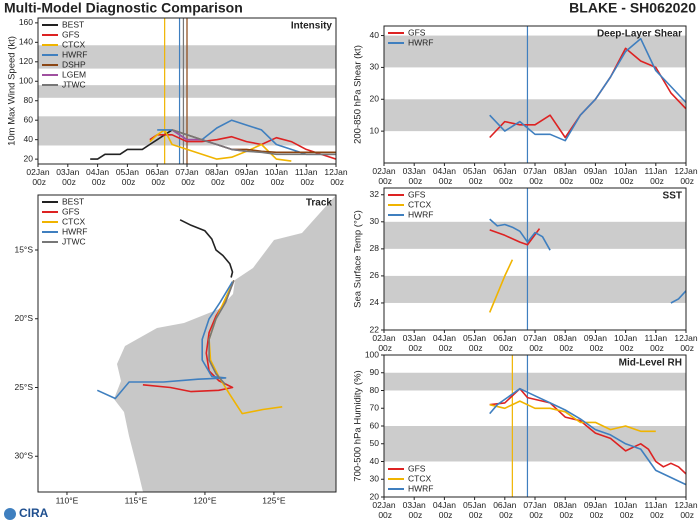  What do you see at coordinates (319, 203) in the screenshot?
I see `panel-title: Track` at bounding box center [319, 203].